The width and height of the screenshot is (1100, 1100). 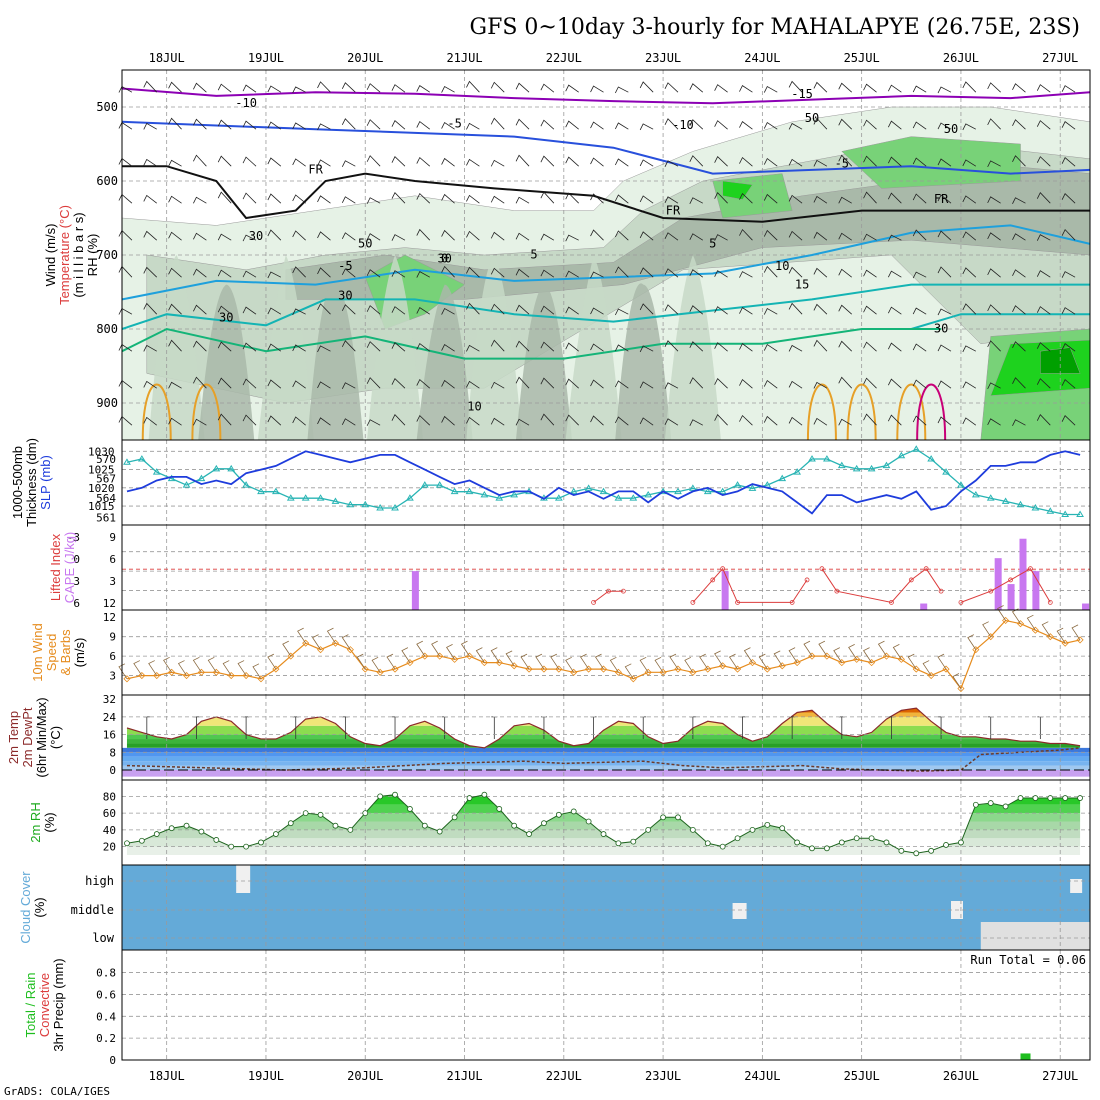 I want to click on cape-tick: 6, so click(x=112, y=559).